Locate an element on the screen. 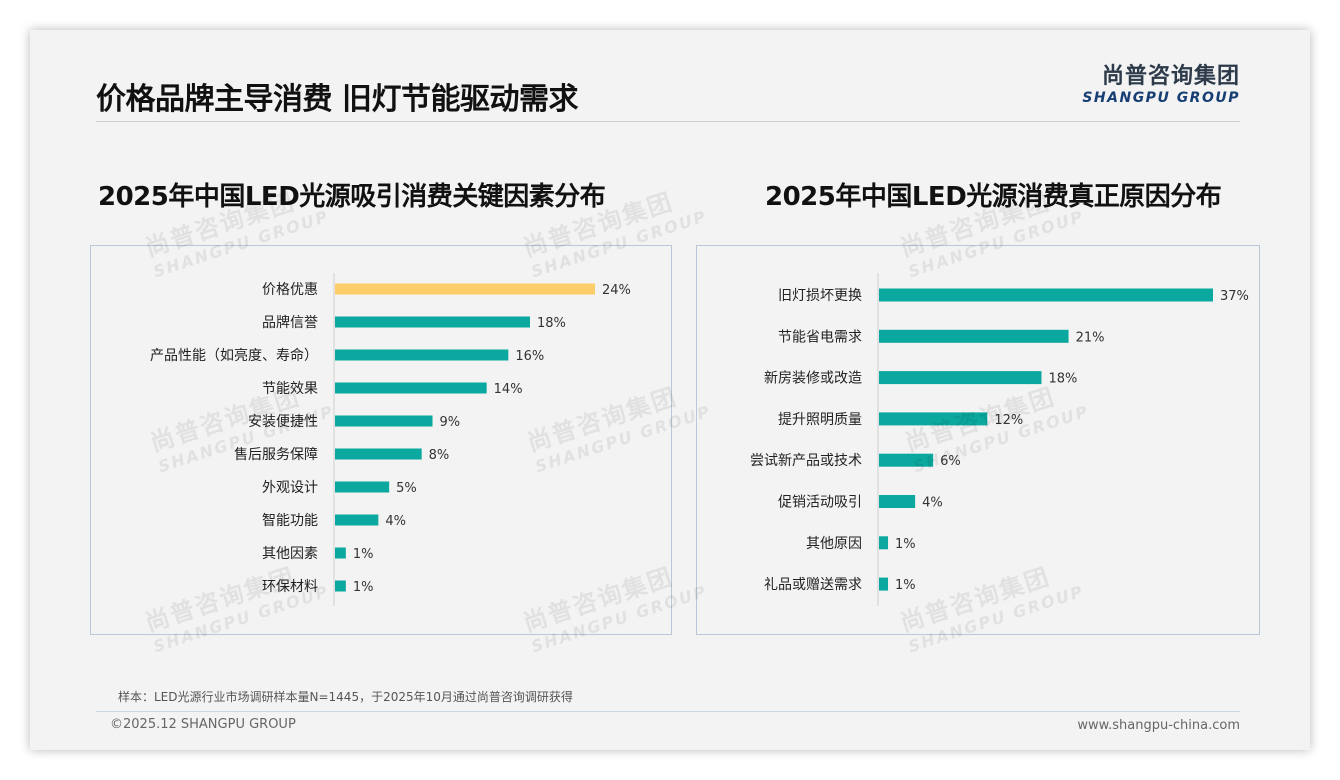 This screenshot has width=1340, height=780. data-label: 9% is located at coordinates (450, 422).